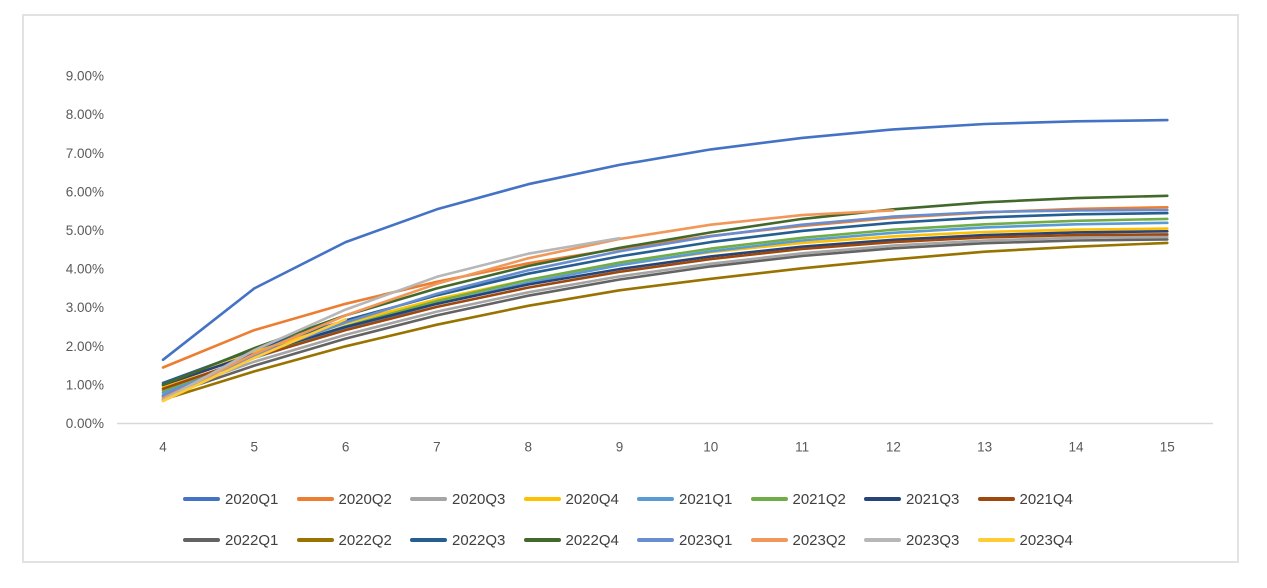  I want to click on legend-item-2022Q4: 2022Q4, so click(580, 540).